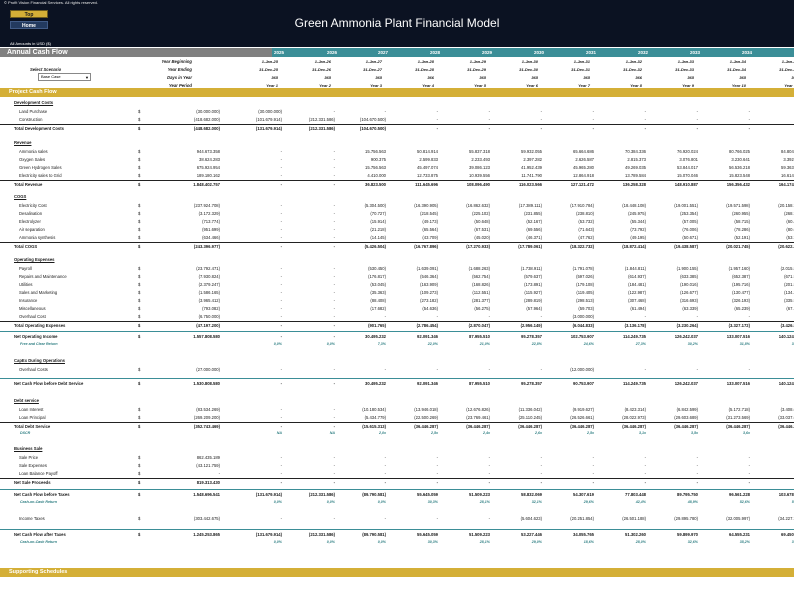  Describe the element at coordinates (325, 85) in the screenshot. I see `date-cell: Year 2` at that location.